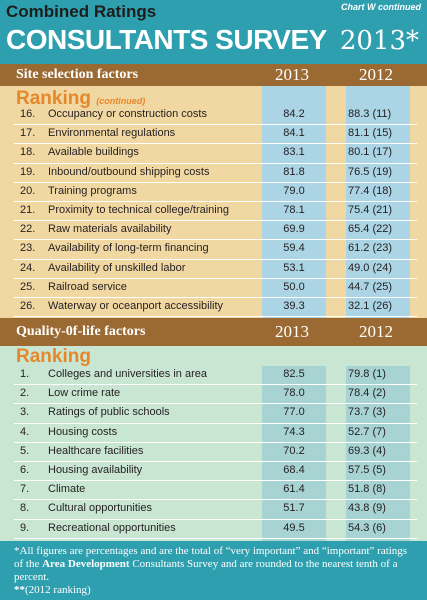  I want to click on row-value-2012: 75.4 (21), so click(370, 210).